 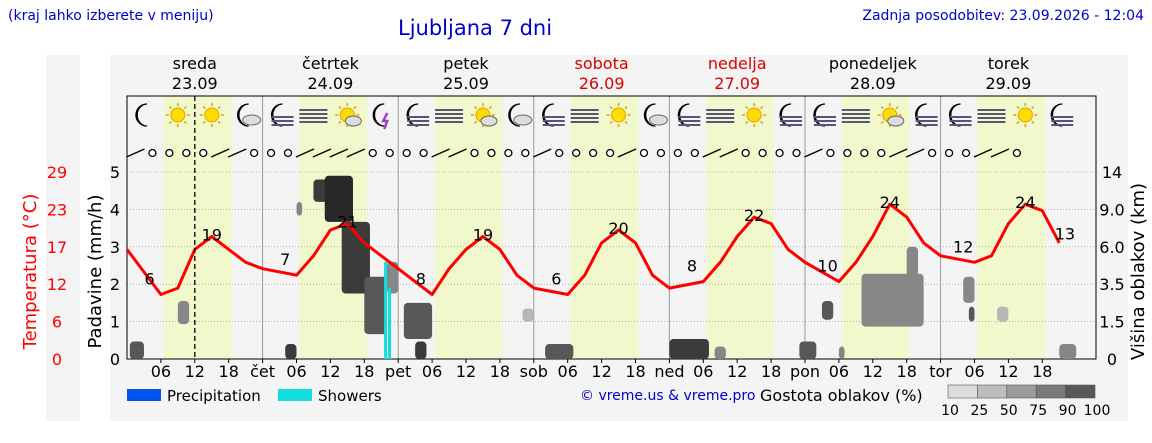 I want to click on precip-tick-label: 0, so click(x=115, y=359).